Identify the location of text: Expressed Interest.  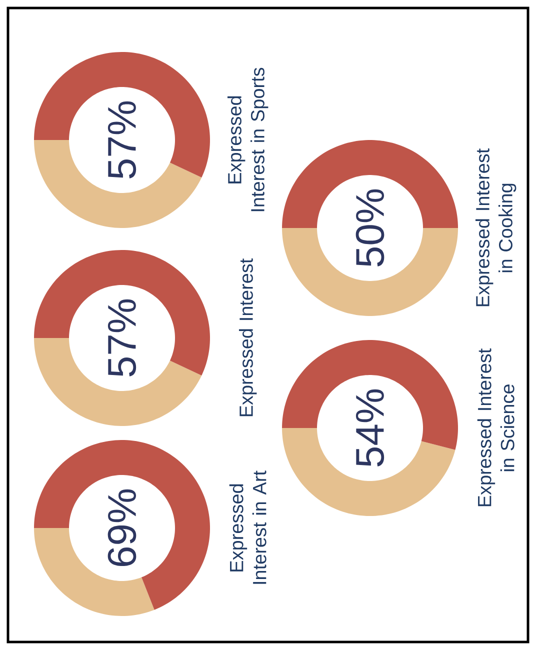
(247, 337).